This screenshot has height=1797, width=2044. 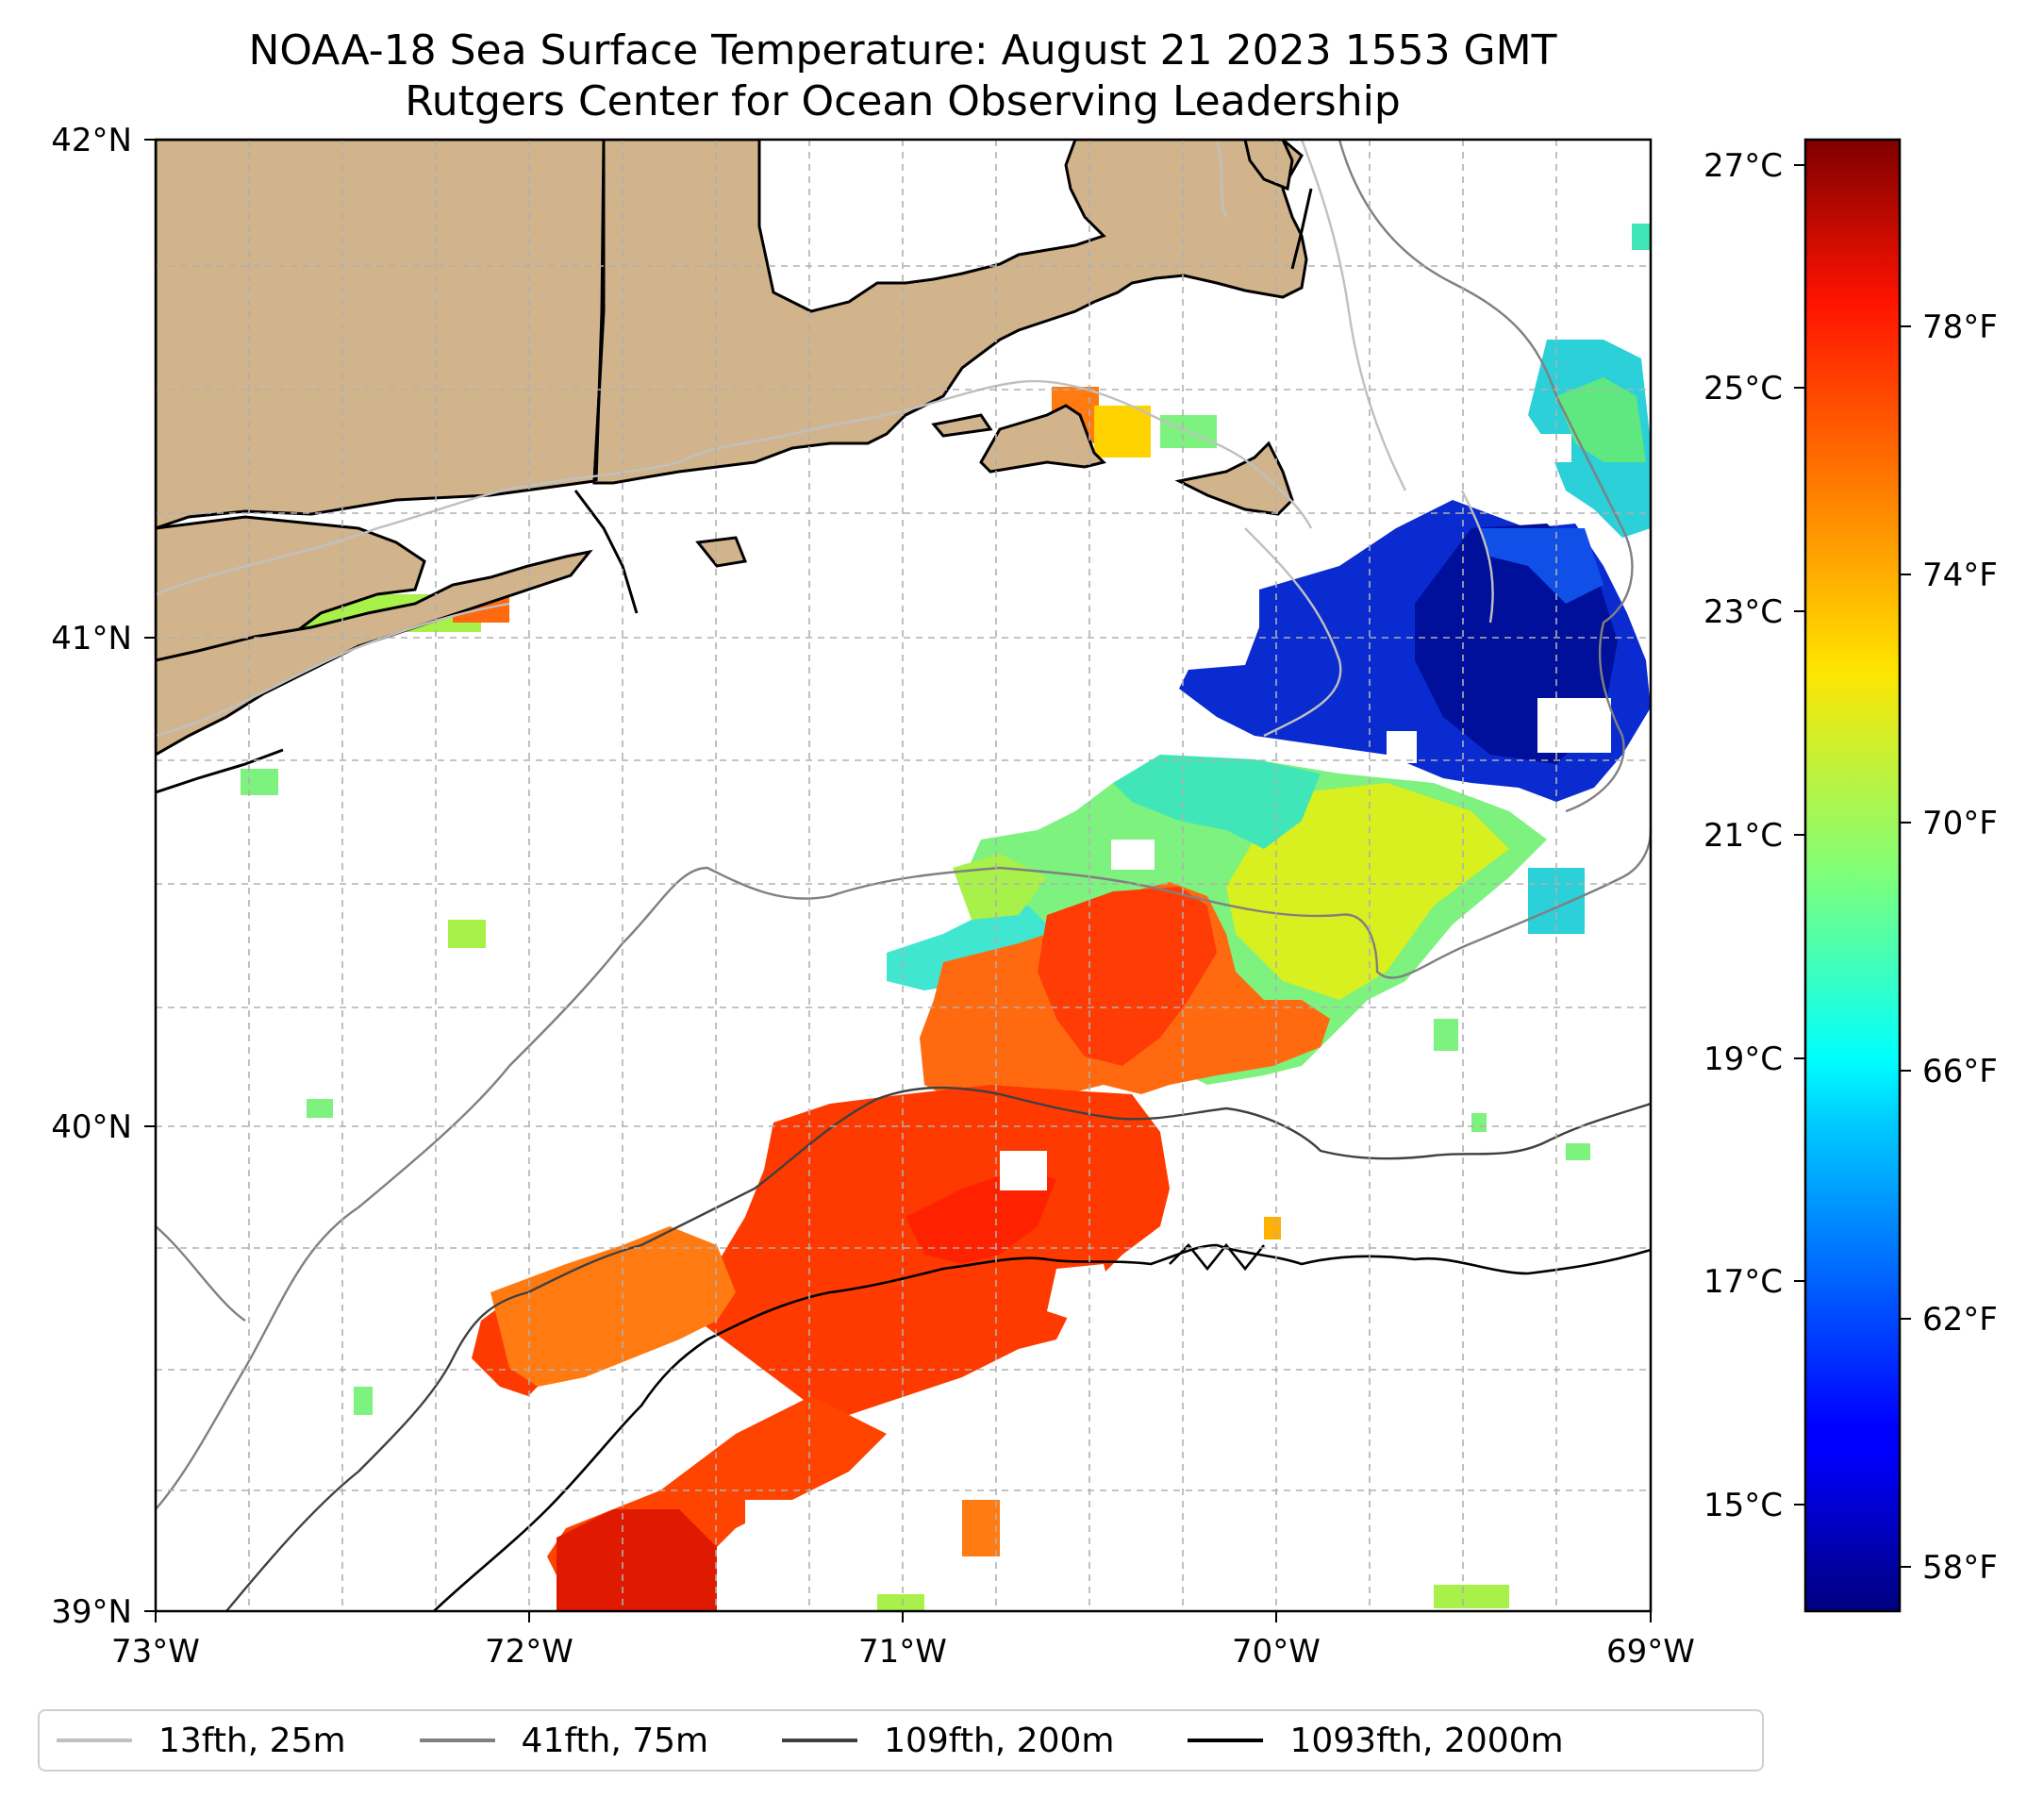 What do you see at coordinates (1277, 1652) in the screenshot?
I see `lon-tick-70: 70°W` at bounding box center [1277, 1652].